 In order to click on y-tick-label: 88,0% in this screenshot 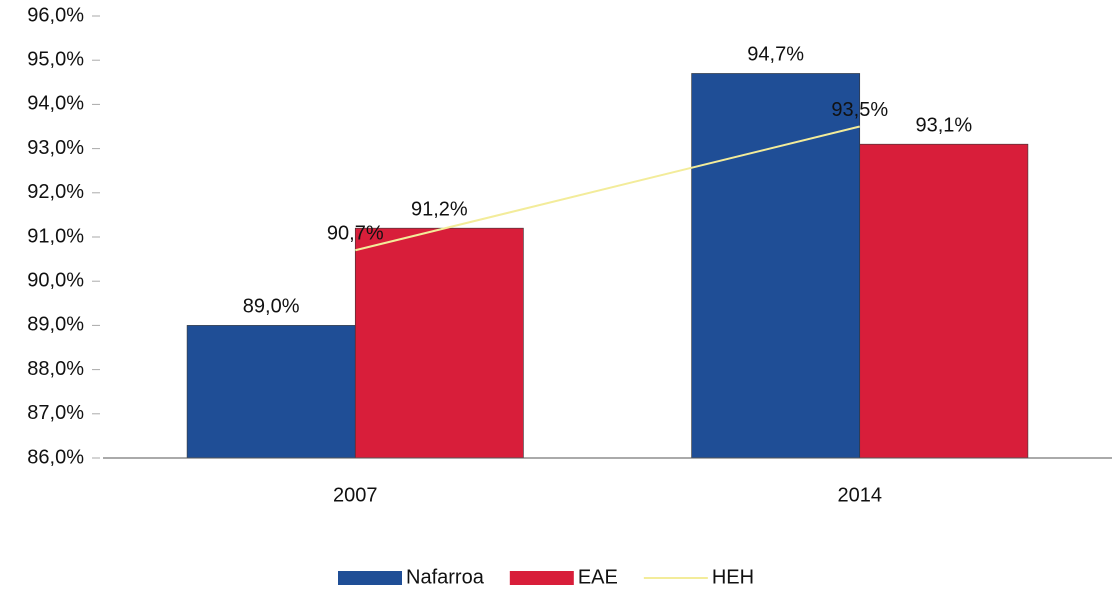, I will do `click(55, 369)`.